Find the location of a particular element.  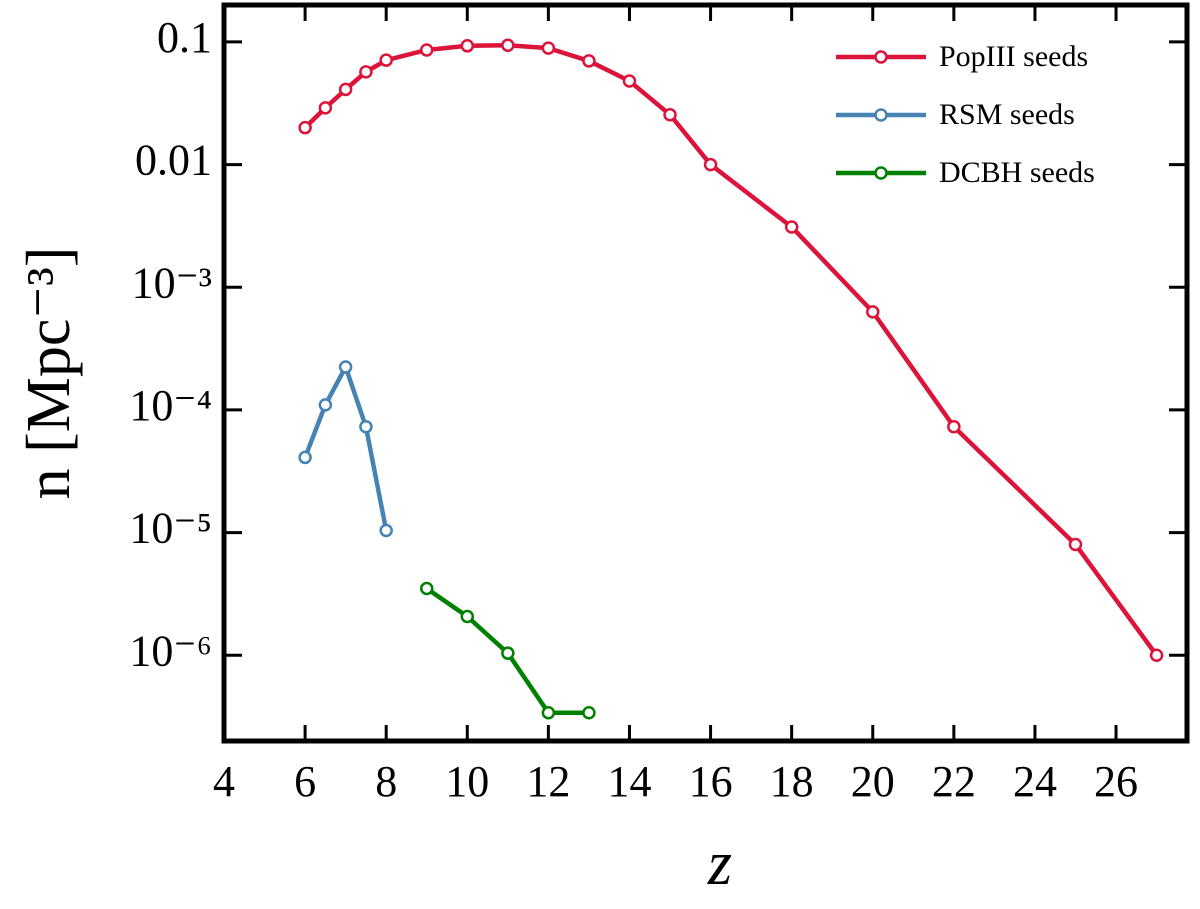

x-tick-label: 10 is located at coordinates (467, 781).